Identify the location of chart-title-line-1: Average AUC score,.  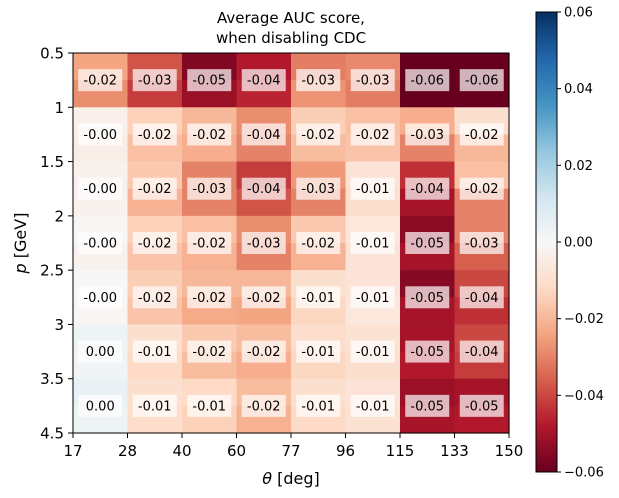
(291, 18).